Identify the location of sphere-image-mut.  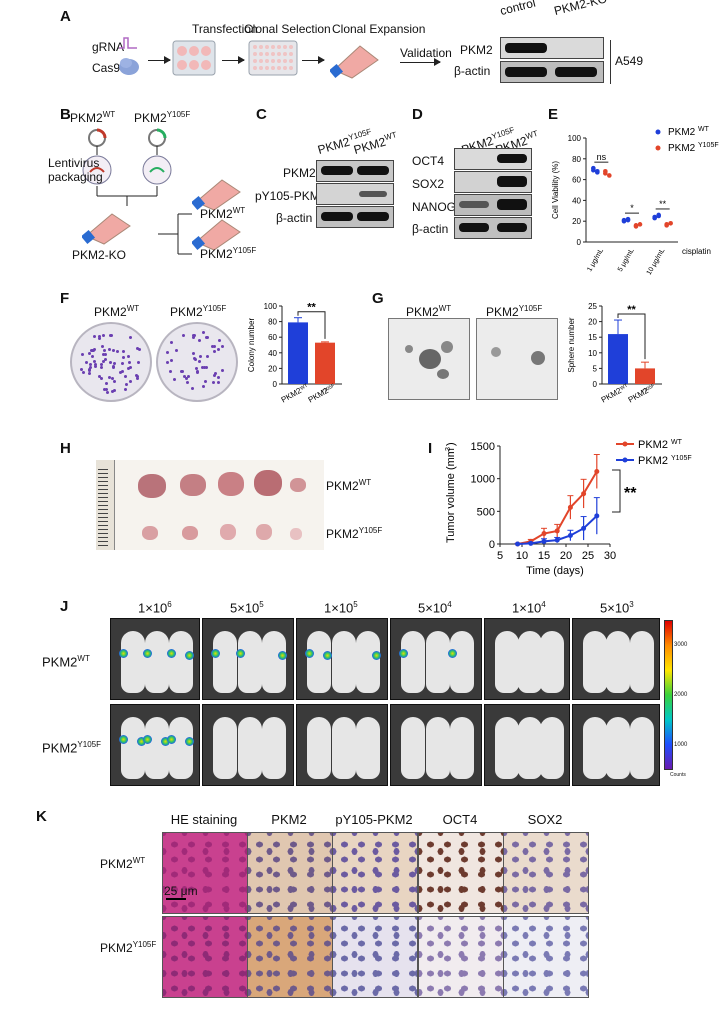
(517, 359).